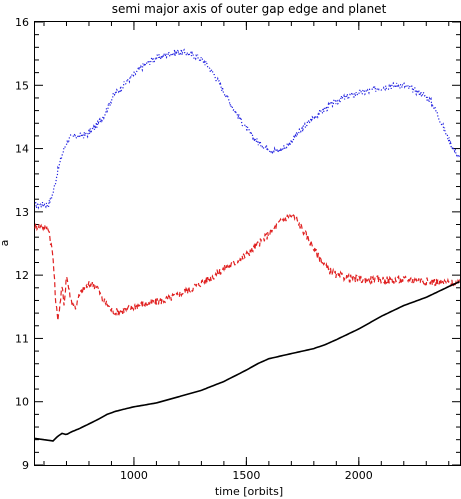 The height and width of the screenshot is (499, 461). What do you see at coordinates (22, 85) in the screenshot?
I see `y-tick-label: 15` at bounding box center [22, 85].